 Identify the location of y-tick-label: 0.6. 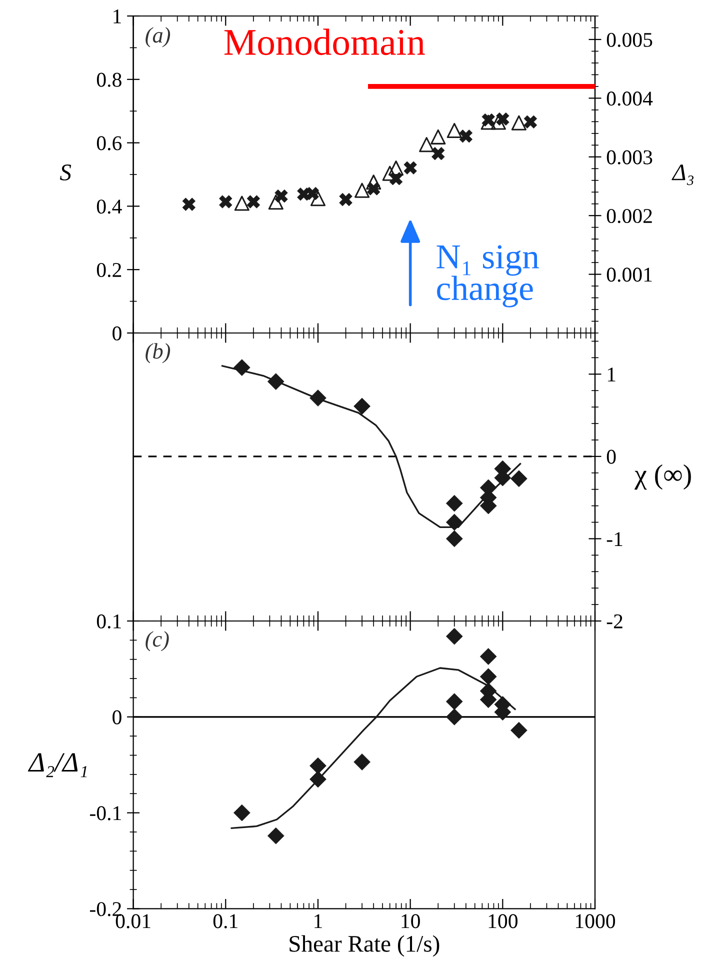
(109, 143).